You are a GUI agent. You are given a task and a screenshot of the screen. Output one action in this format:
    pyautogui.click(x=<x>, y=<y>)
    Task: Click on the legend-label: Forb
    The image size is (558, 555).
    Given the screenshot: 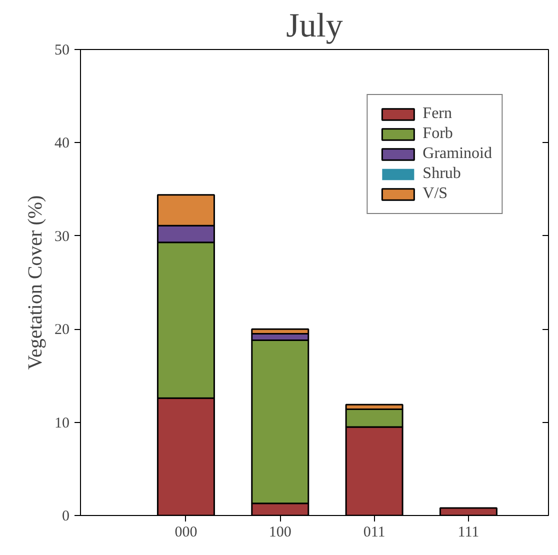 What is the action you would take?
    pyautogui.click(x=437, y=134)
    